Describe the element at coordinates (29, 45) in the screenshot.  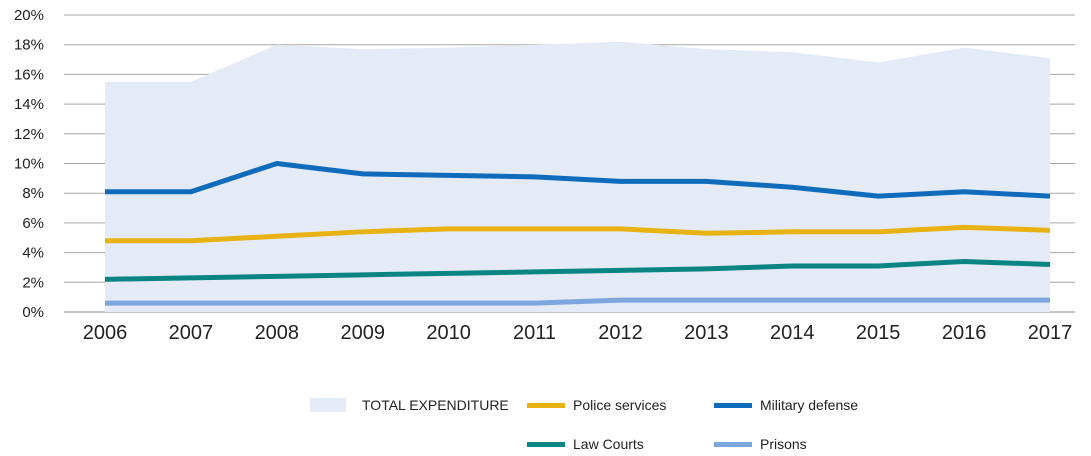
I see `y-tick-label: 18%` at that location.